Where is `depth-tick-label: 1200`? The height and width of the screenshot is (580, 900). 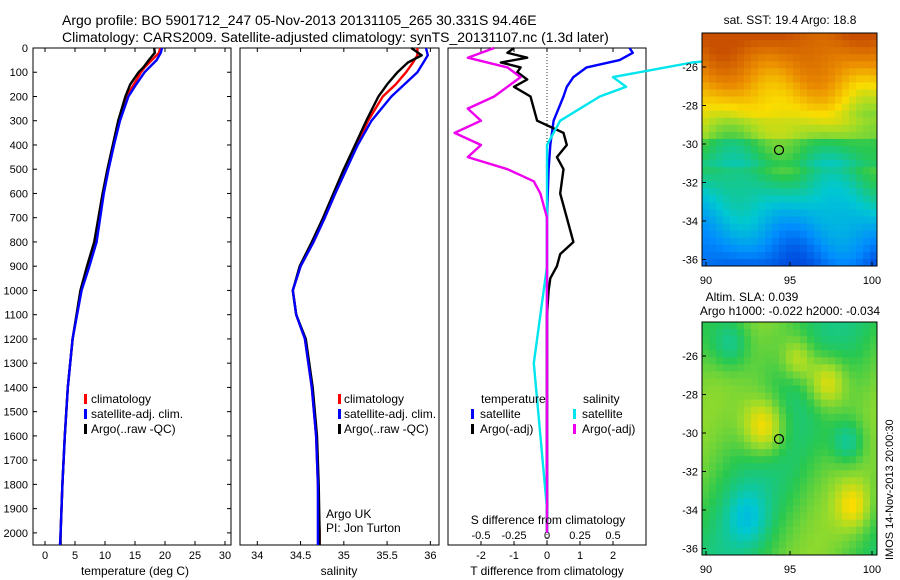 depth-tick-label: 1200 is located at coordinates (16, 340).